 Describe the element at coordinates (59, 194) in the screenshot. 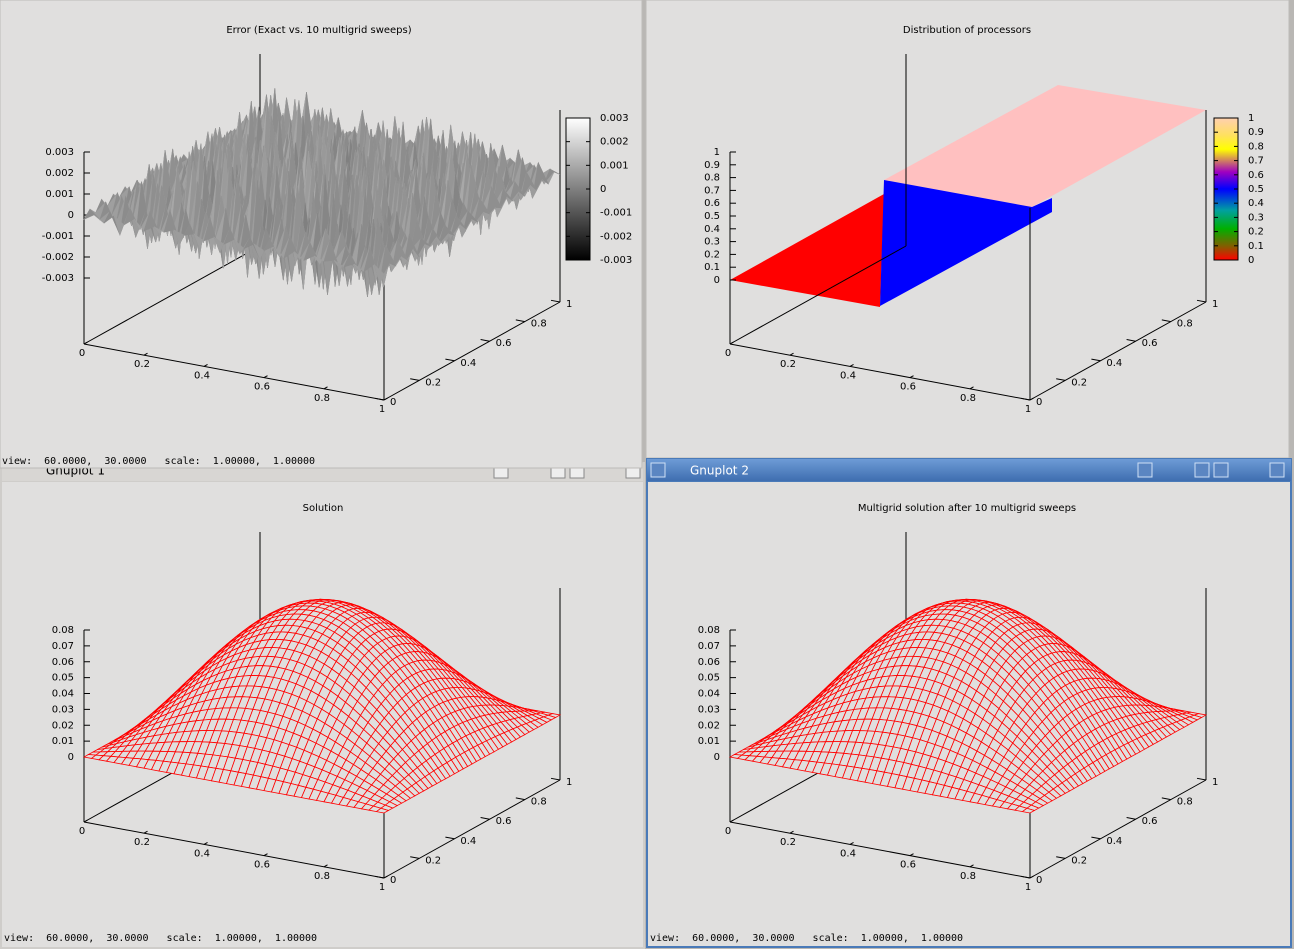

I see `z-tick-label: 0.001` at that location.